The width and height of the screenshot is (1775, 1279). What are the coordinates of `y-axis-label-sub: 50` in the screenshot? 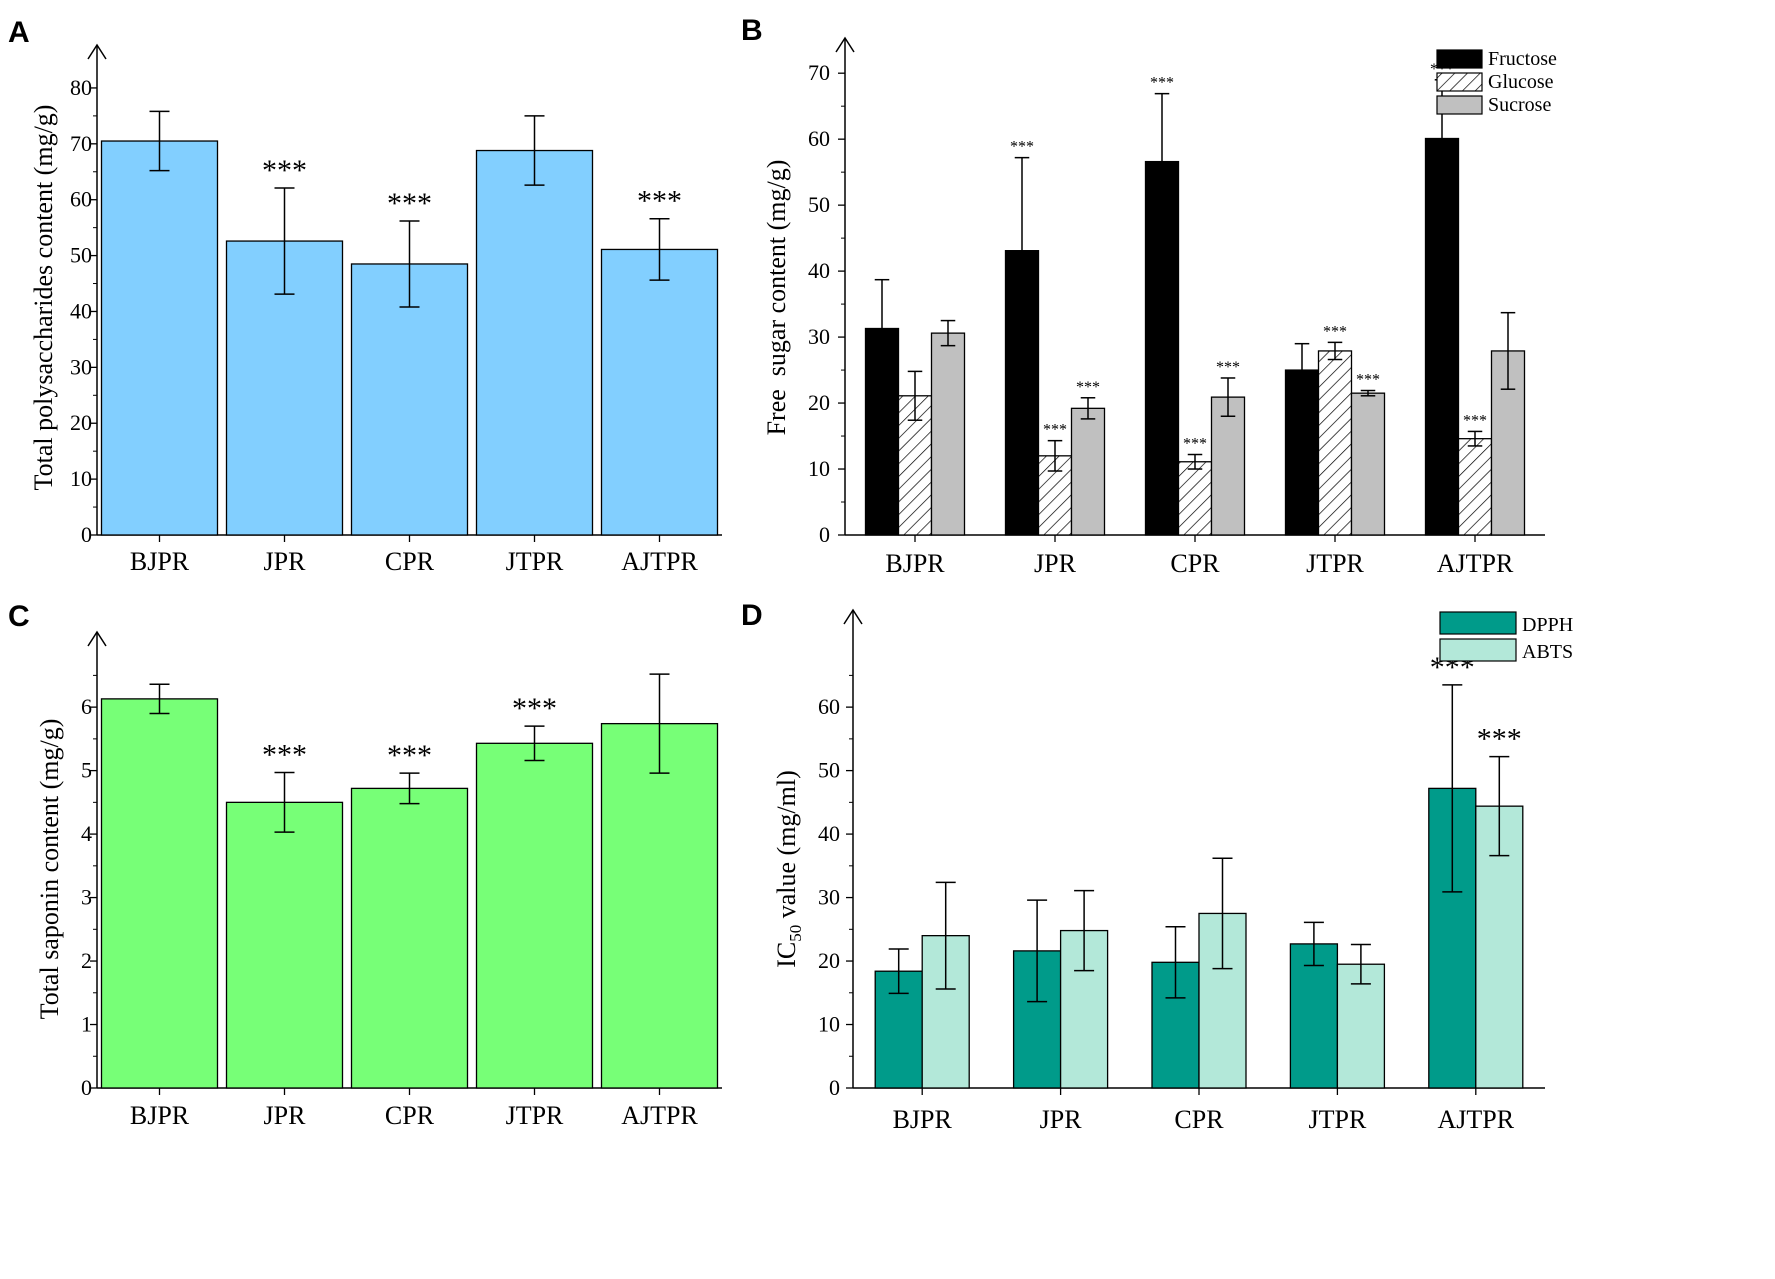 It's located at (795, 933).